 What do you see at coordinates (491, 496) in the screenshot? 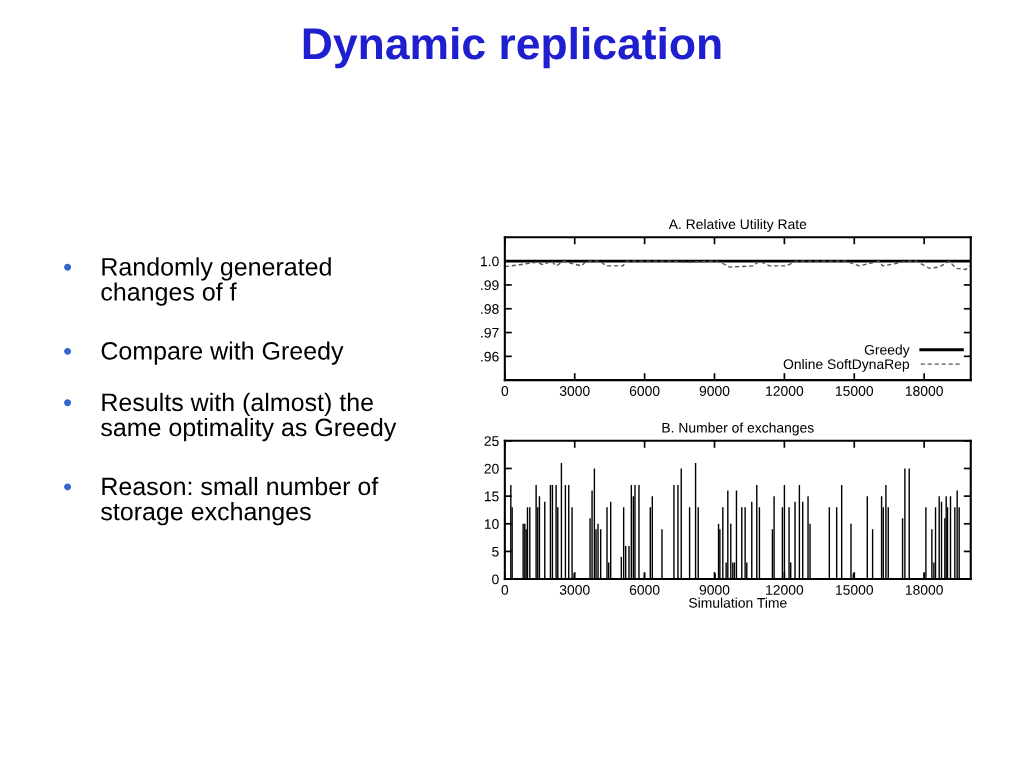
I see `y-tick-label: 15` at bounding box center [491, 496].